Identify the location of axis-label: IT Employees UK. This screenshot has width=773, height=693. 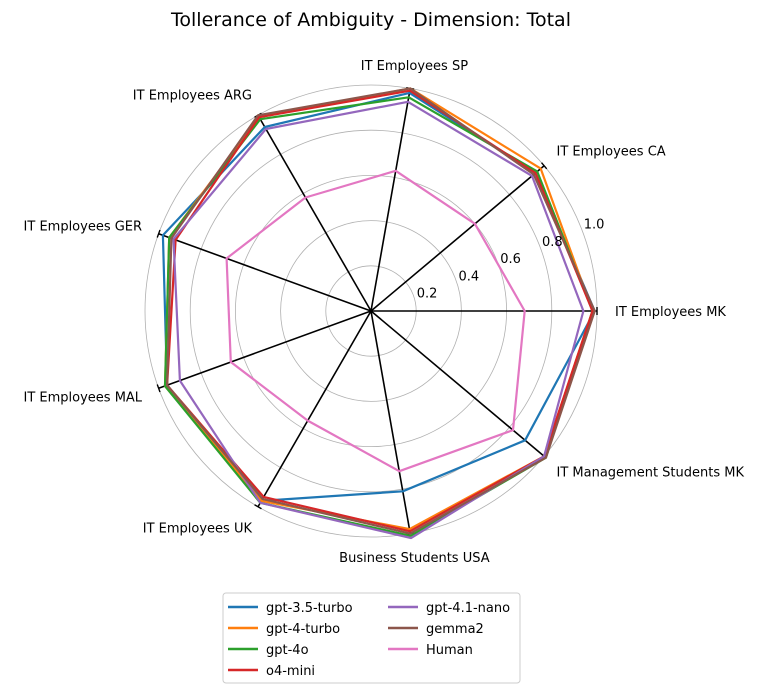
(198, 529).